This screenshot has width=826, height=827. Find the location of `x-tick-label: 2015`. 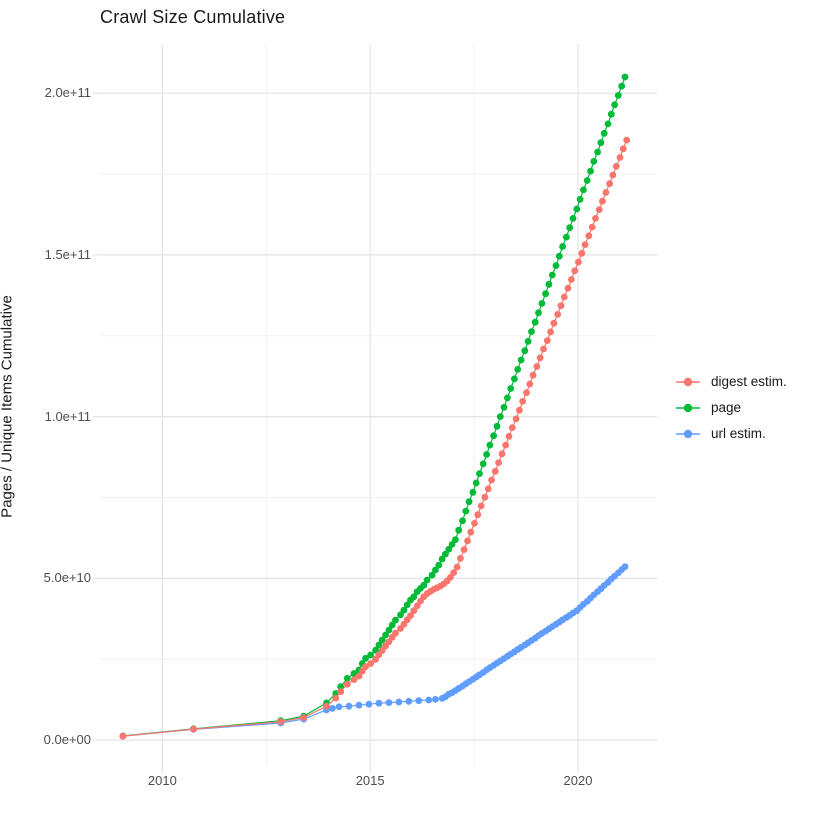

x-tick-label: 2015 is located at coordinates (370, 780).